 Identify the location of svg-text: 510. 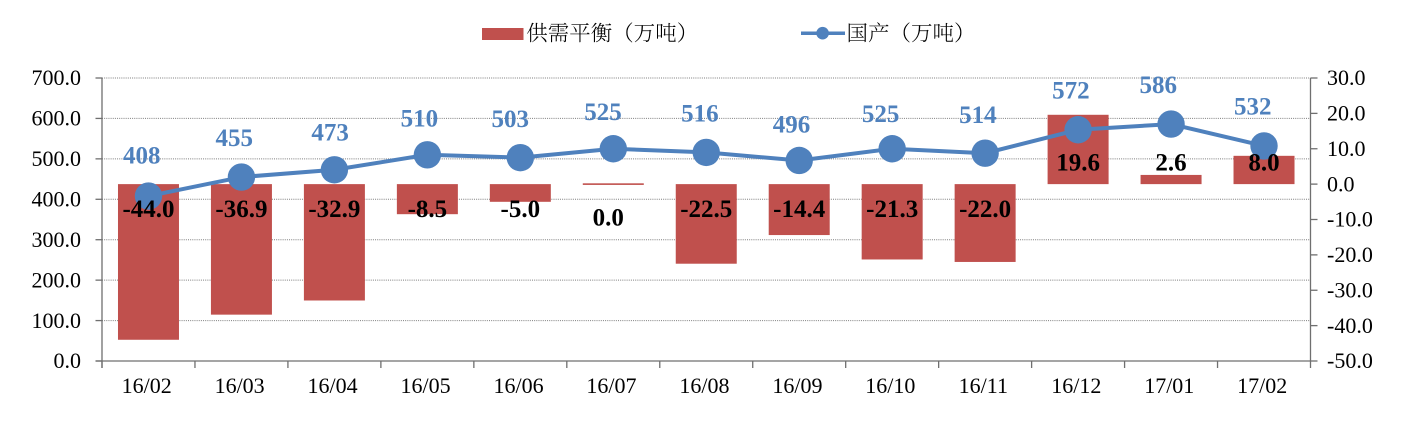
(420, 119).